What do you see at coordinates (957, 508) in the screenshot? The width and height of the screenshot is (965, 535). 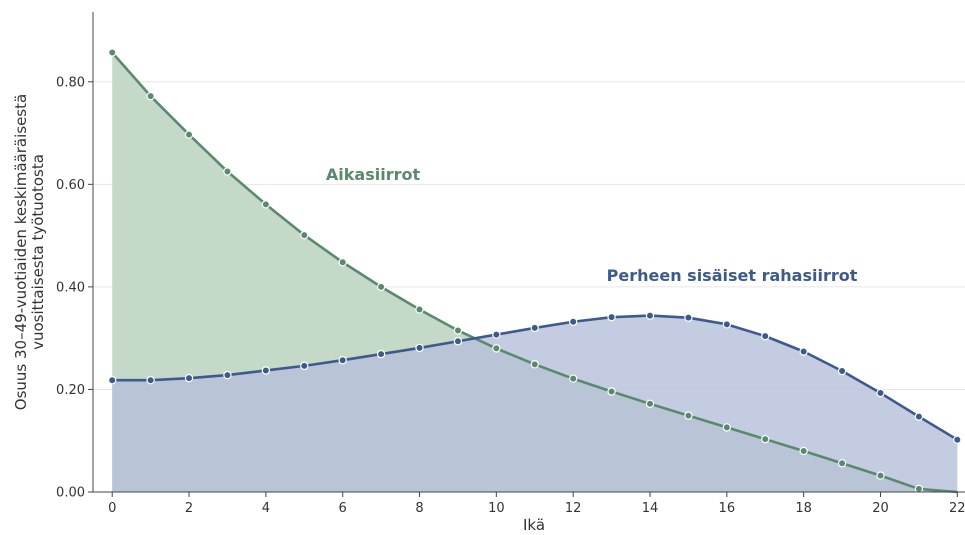 I see `x-tick-label: 22` at bounding box center [957, 508].